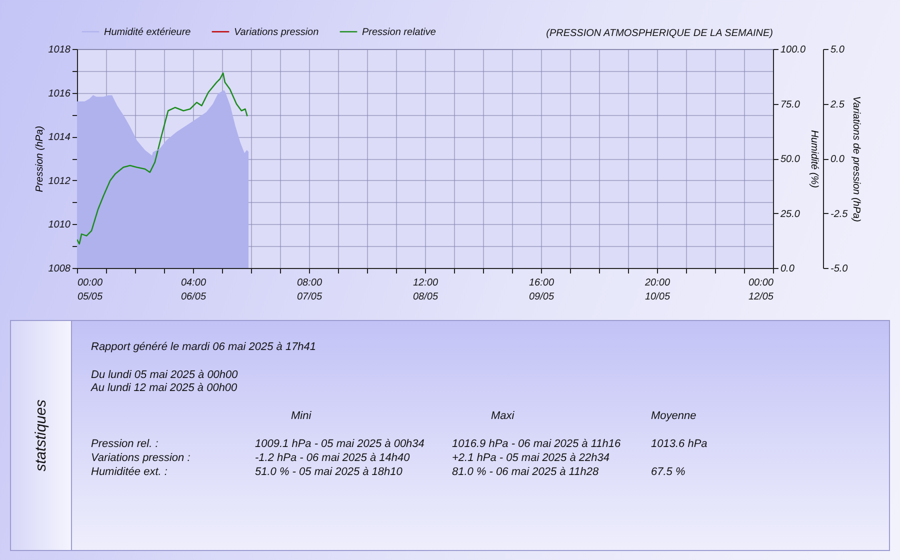  I want to click on legend-label: Pression relative, so click(399, 32).